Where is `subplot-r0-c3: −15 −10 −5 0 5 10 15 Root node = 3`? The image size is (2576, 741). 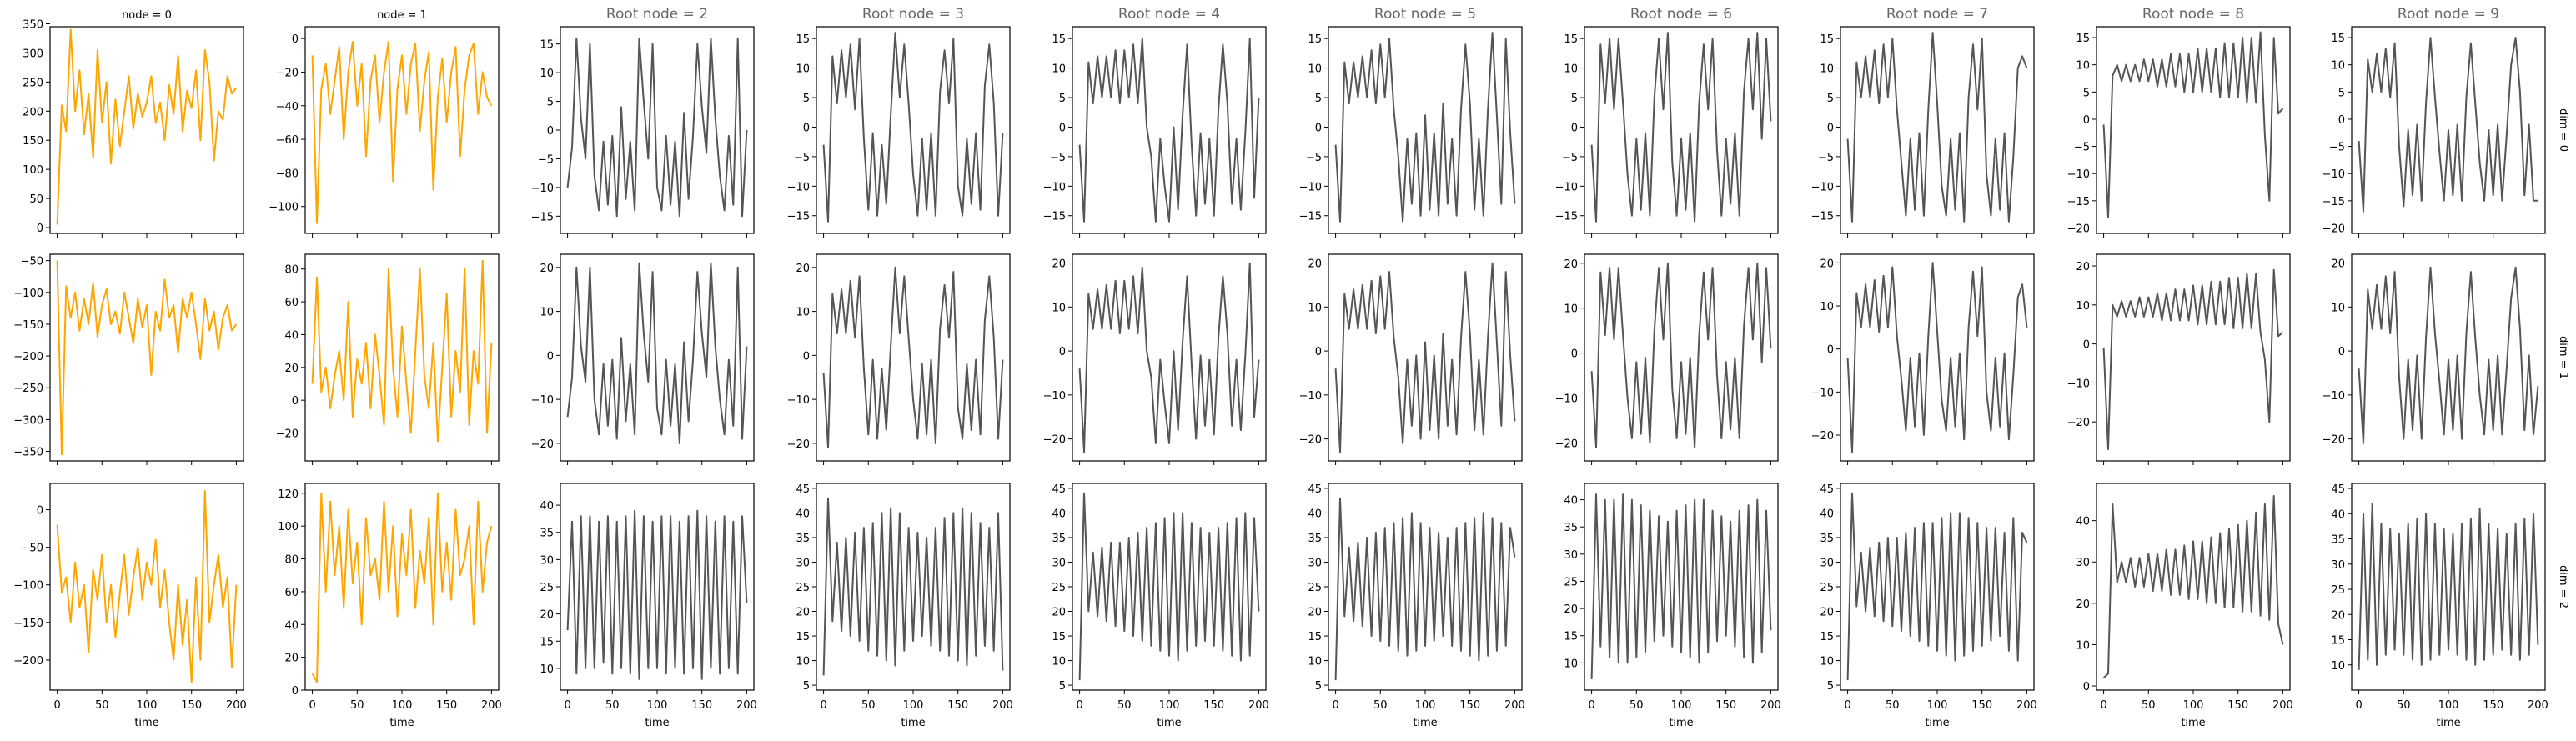
subplot-r0-c3: −15 −10 −5 0 5 10 15 Root node = 3 is located at coordinates (899, 122).